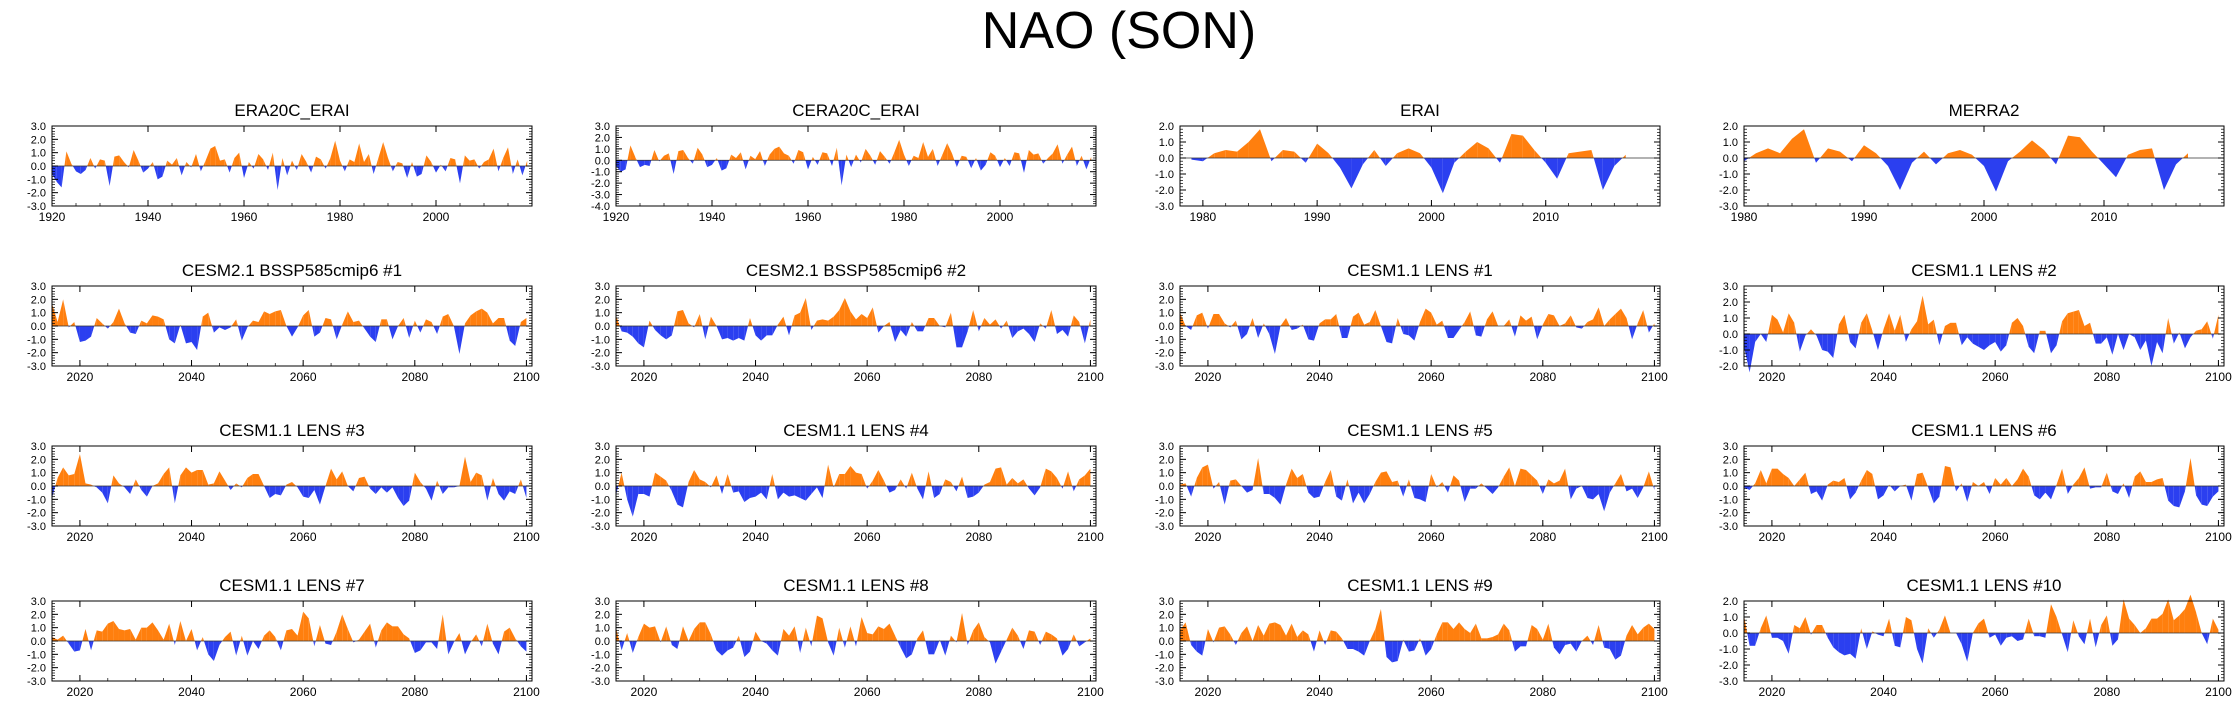 The image size is (2238, 719). Describe the element at coordinates (80, 537) in the screenshot. I see `x-tick-label: 2020` at that location.